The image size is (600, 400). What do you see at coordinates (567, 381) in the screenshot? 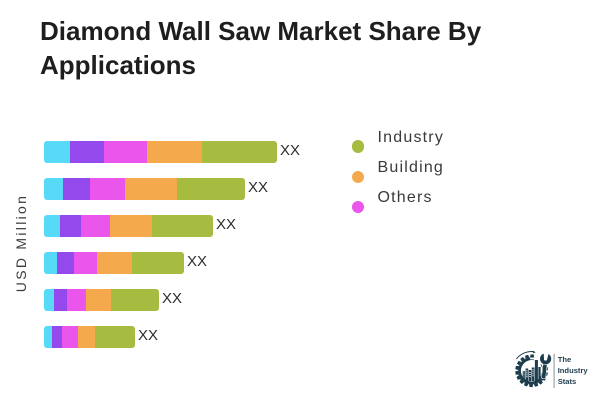
I see `svg-text: Stats` at bounding box center [567, 381].